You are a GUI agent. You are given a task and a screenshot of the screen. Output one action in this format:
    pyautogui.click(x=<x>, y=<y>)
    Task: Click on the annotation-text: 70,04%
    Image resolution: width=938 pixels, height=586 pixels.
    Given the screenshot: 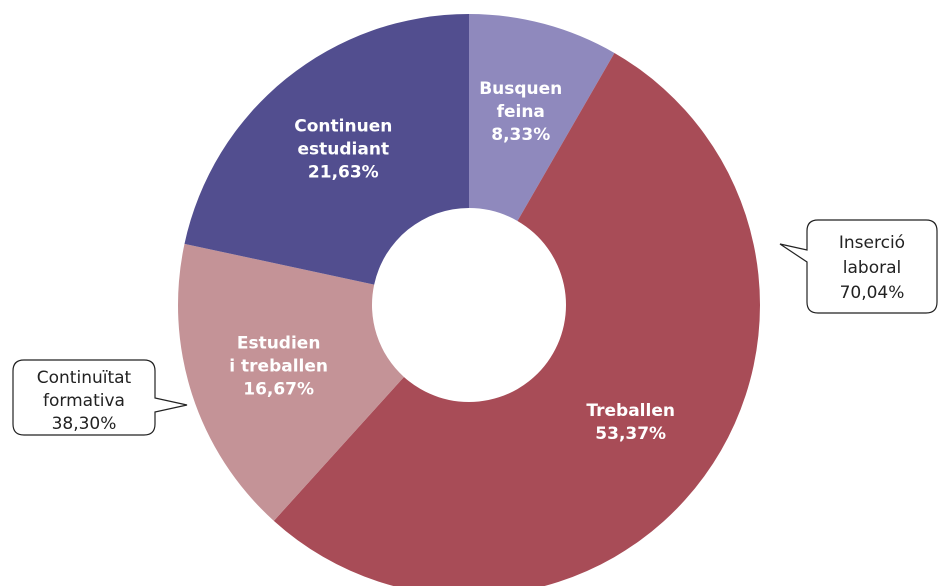 What is the action you would take?
    pyautogui.click(x=872, y=293)
    